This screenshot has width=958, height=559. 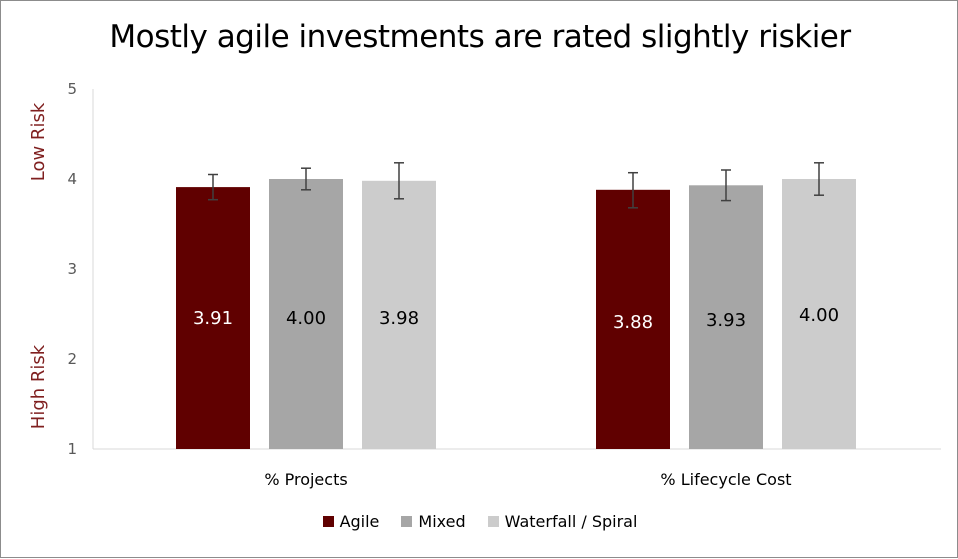 What do you see at coordinates (399, 318) in the screenshot?
I see `data-label: 3.98` at bounding box center [399, 318].